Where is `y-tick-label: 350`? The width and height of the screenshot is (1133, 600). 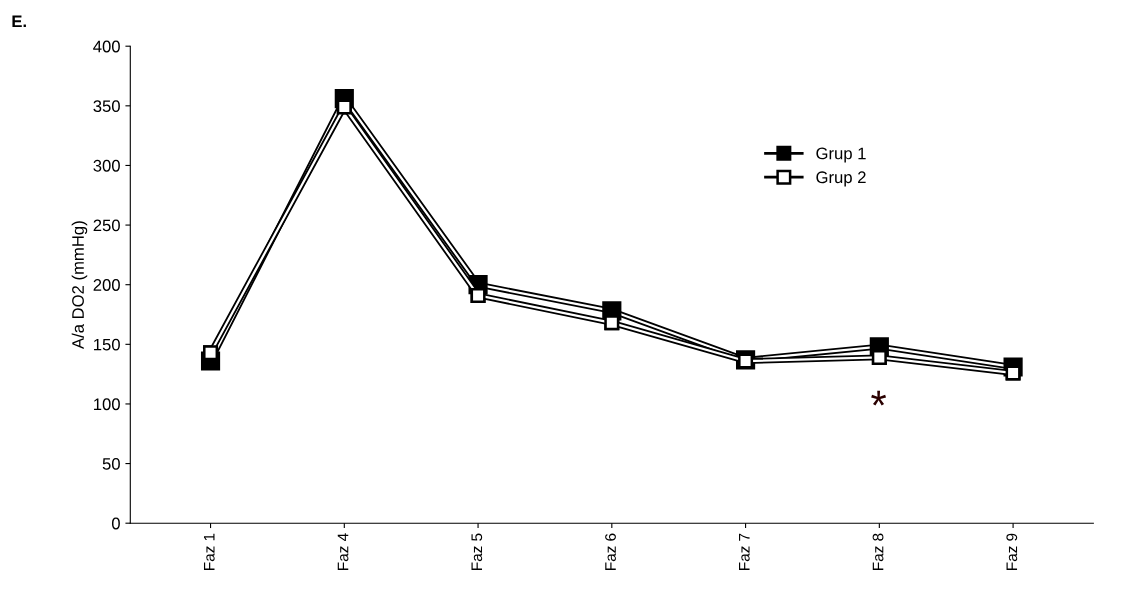
y-tick-label: 350 is located at coordinates (106, 106).